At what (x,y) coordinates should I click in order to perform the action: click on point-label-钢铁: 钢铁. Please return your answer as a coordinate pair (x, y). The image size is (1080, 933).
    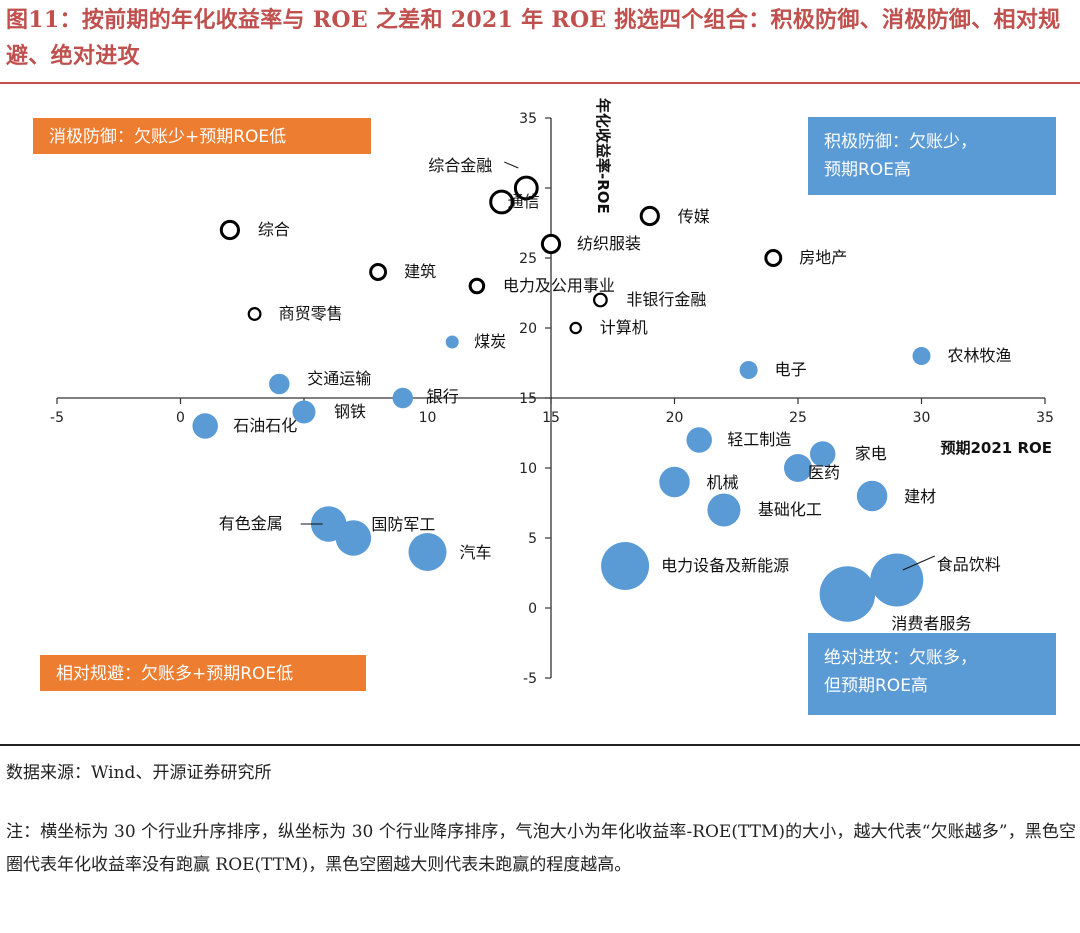
    Looking at the image, I should click on (350, 411).